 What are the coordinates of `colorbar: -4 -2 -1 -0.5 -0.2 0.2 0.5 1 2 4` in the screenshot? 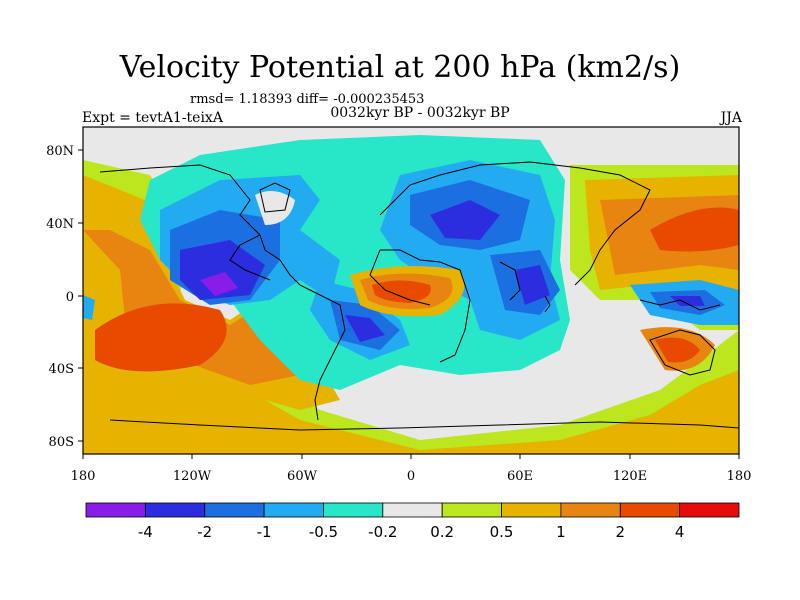 It's located at (412, 521).